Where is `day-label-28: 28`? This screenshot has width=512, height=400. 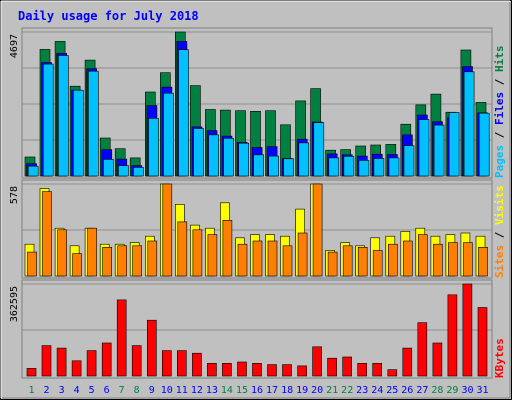
day-label-28: 28 is located at coordinates (437, 390).